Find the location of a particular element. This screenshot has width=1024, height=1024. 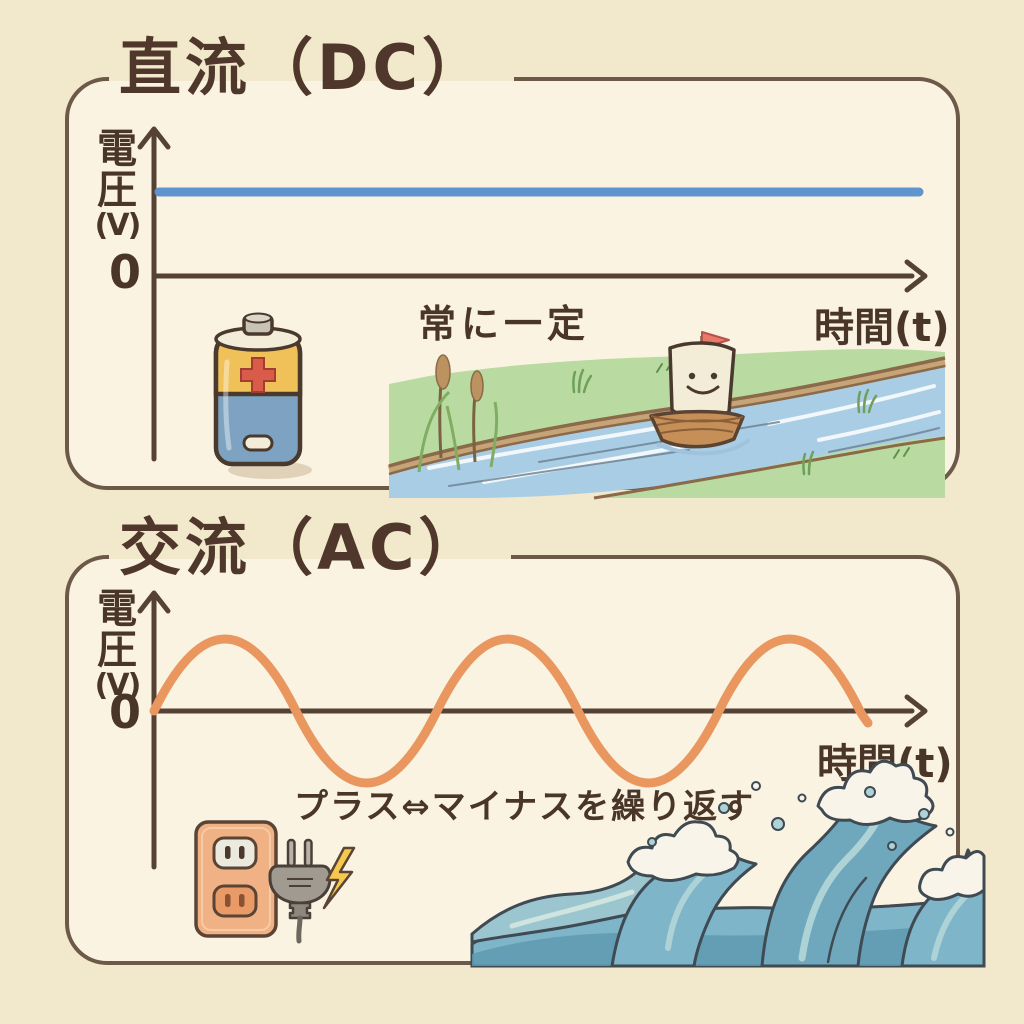

outlet-plug-illustration is located at coordinates (275, 882).